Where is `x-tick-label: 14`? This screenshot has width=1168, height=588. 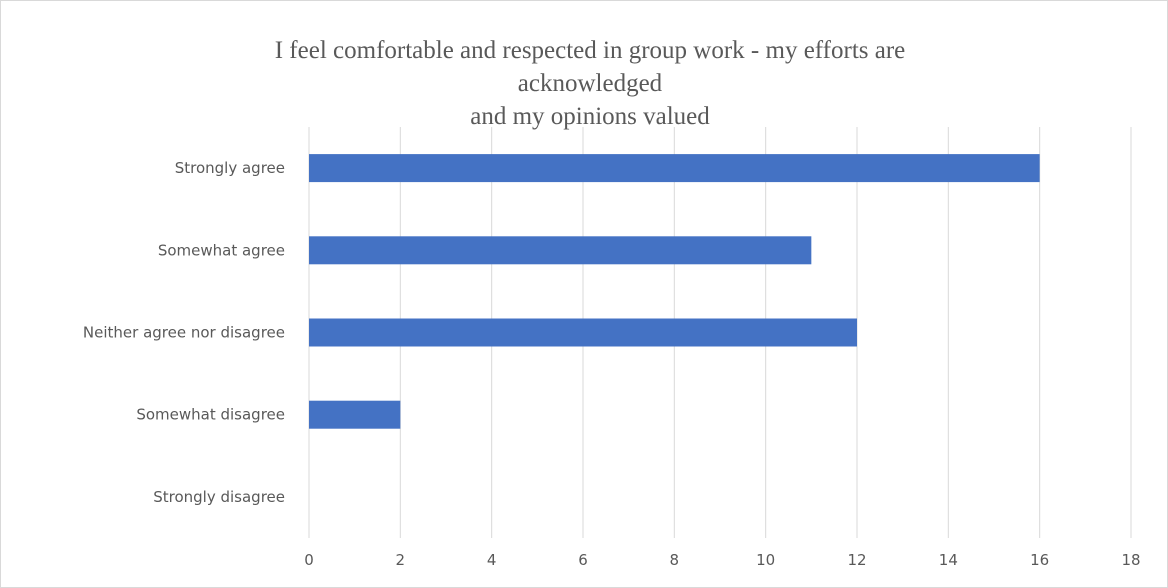 x-tick-label: 14 is located at coordinates (948, 560).